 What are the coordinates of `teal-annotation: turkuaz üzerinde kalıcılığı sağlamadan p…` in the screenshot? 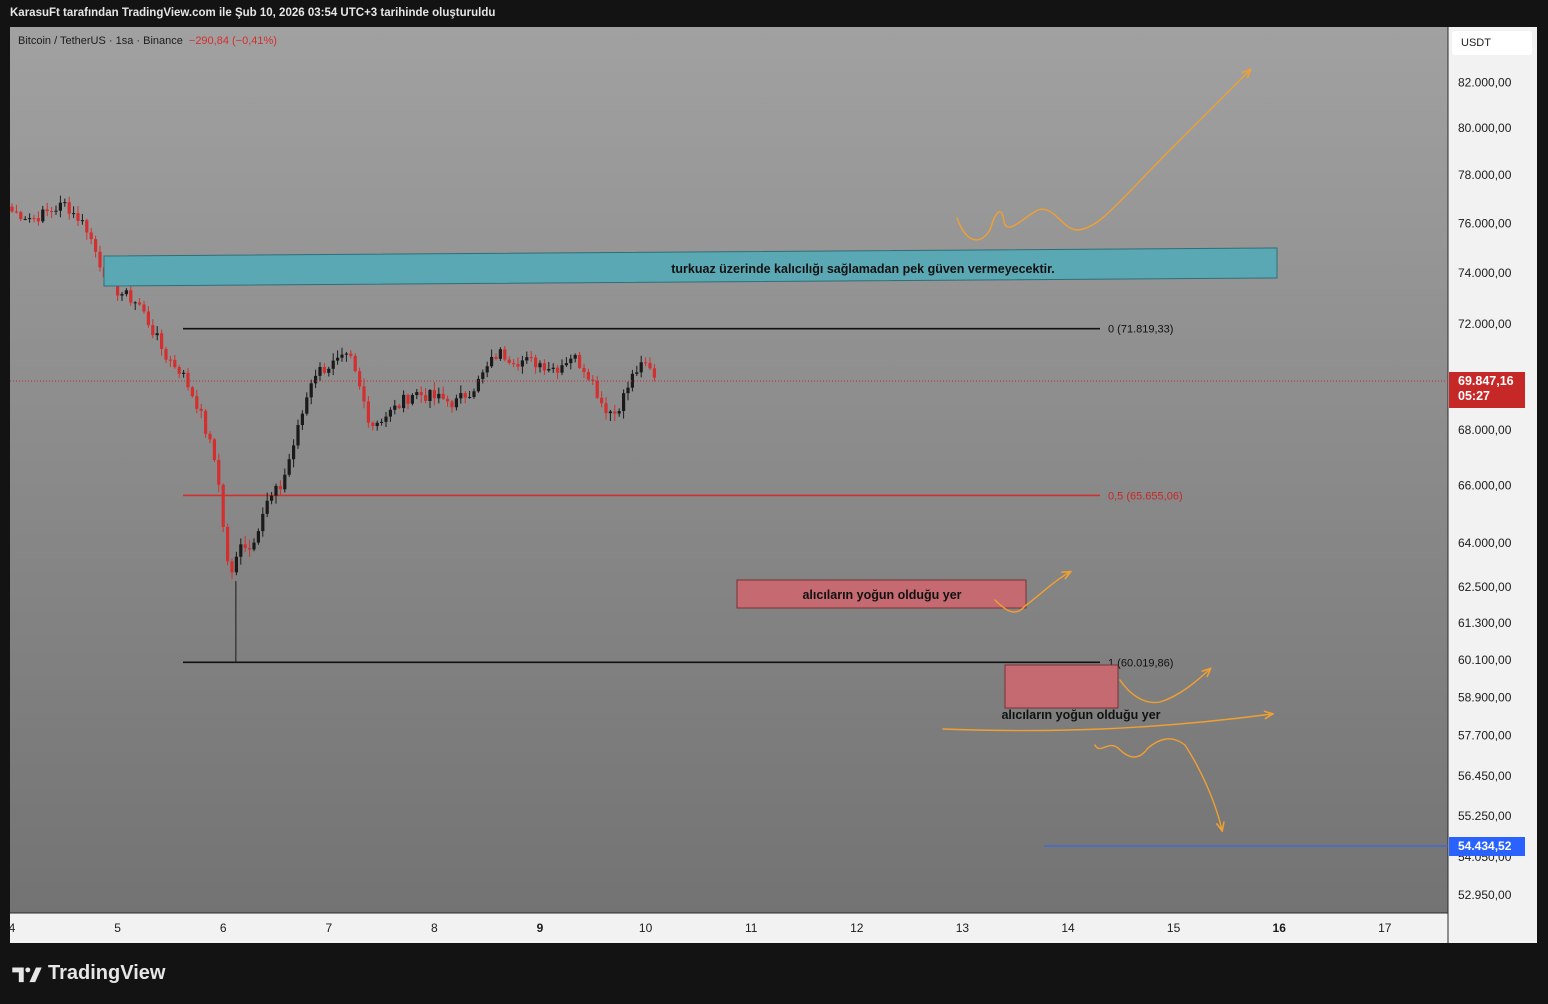 It's located at (690, 267).